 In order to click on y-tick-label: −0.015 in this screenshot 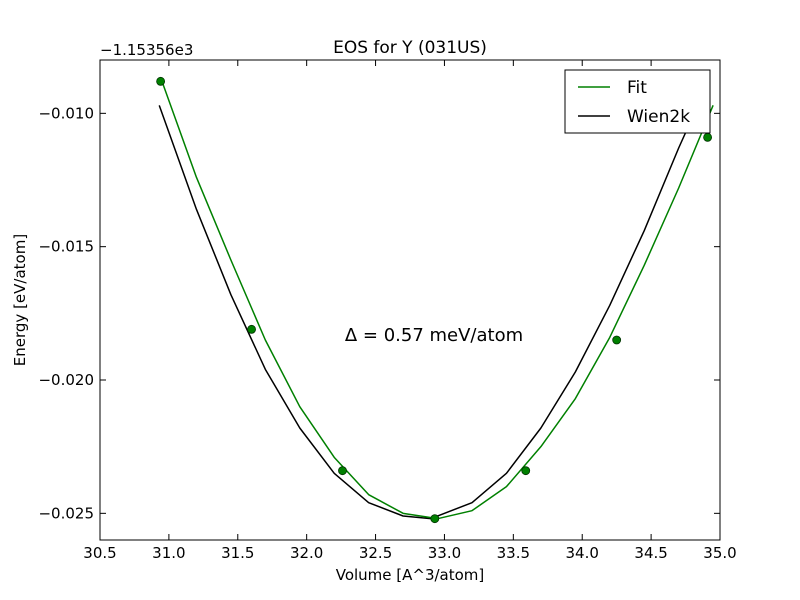, I will do `click(66, 247)`.